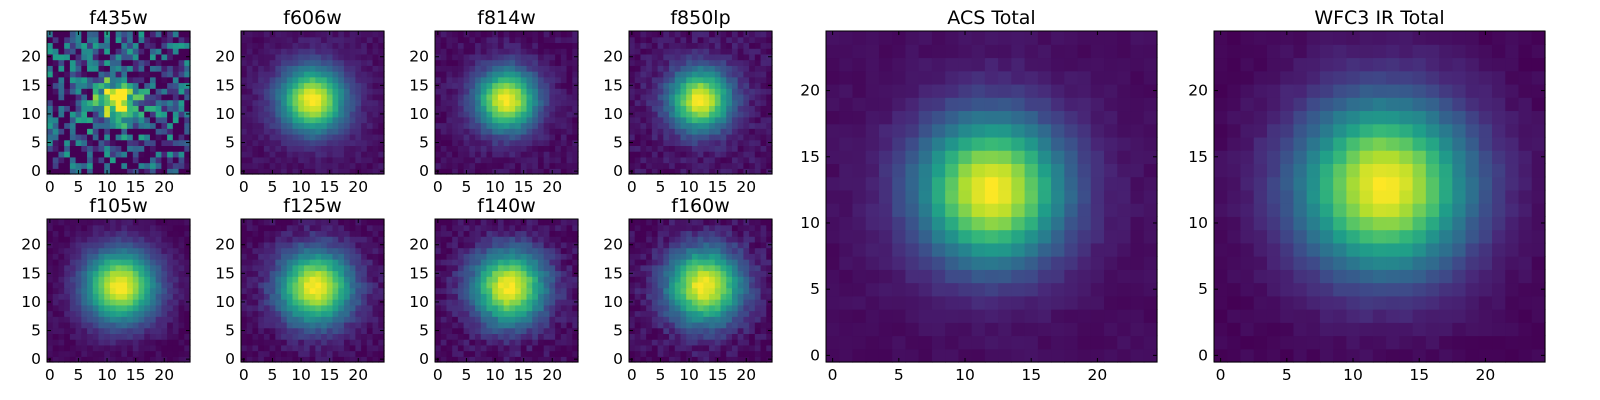 This screenshot has height=400, width=1600. What do you see at coordinates (36, 359) in the screenshot?
I see `y-tick-label: 0` at bounding box center [36, 359].